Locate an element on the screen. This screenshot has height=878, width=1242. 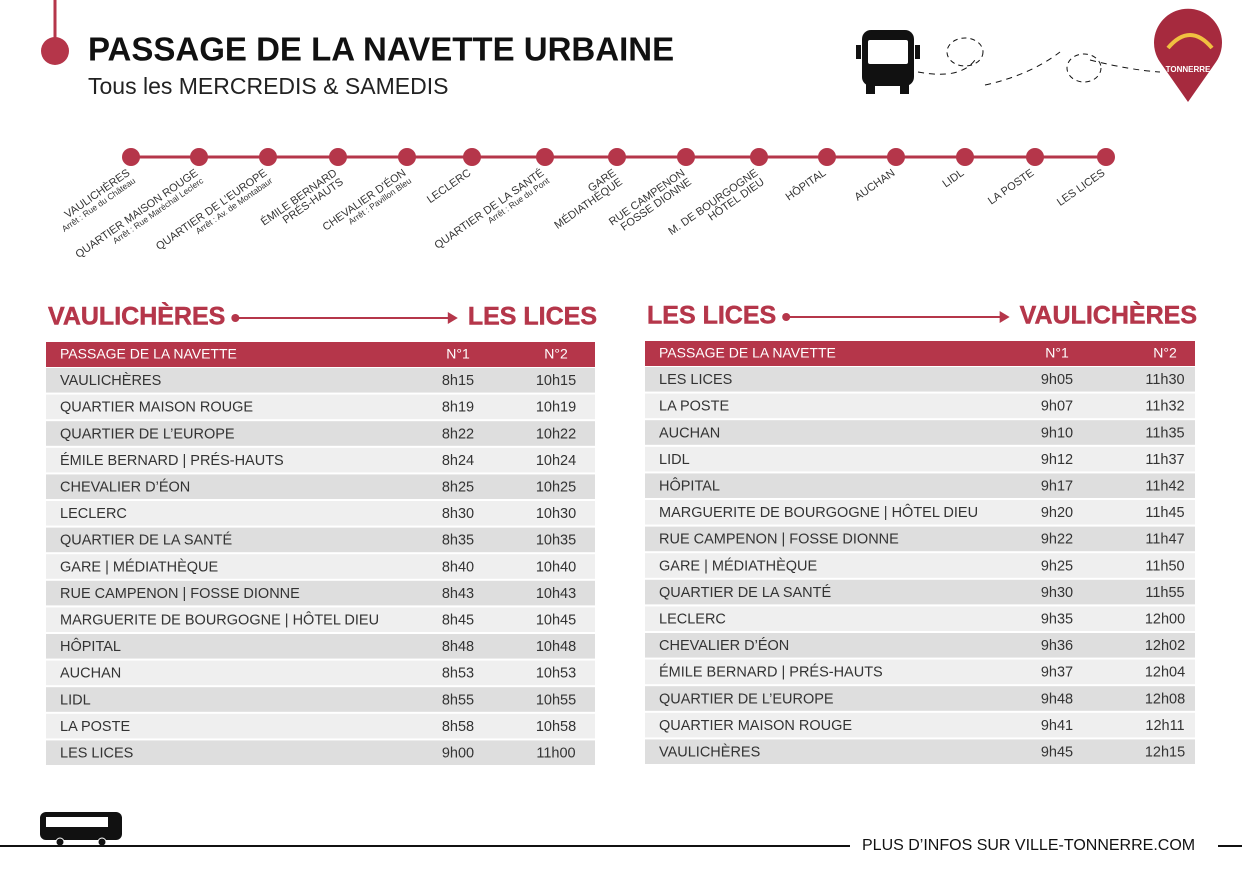
time-cell: 8h40 is located at coordinates (458, 567).